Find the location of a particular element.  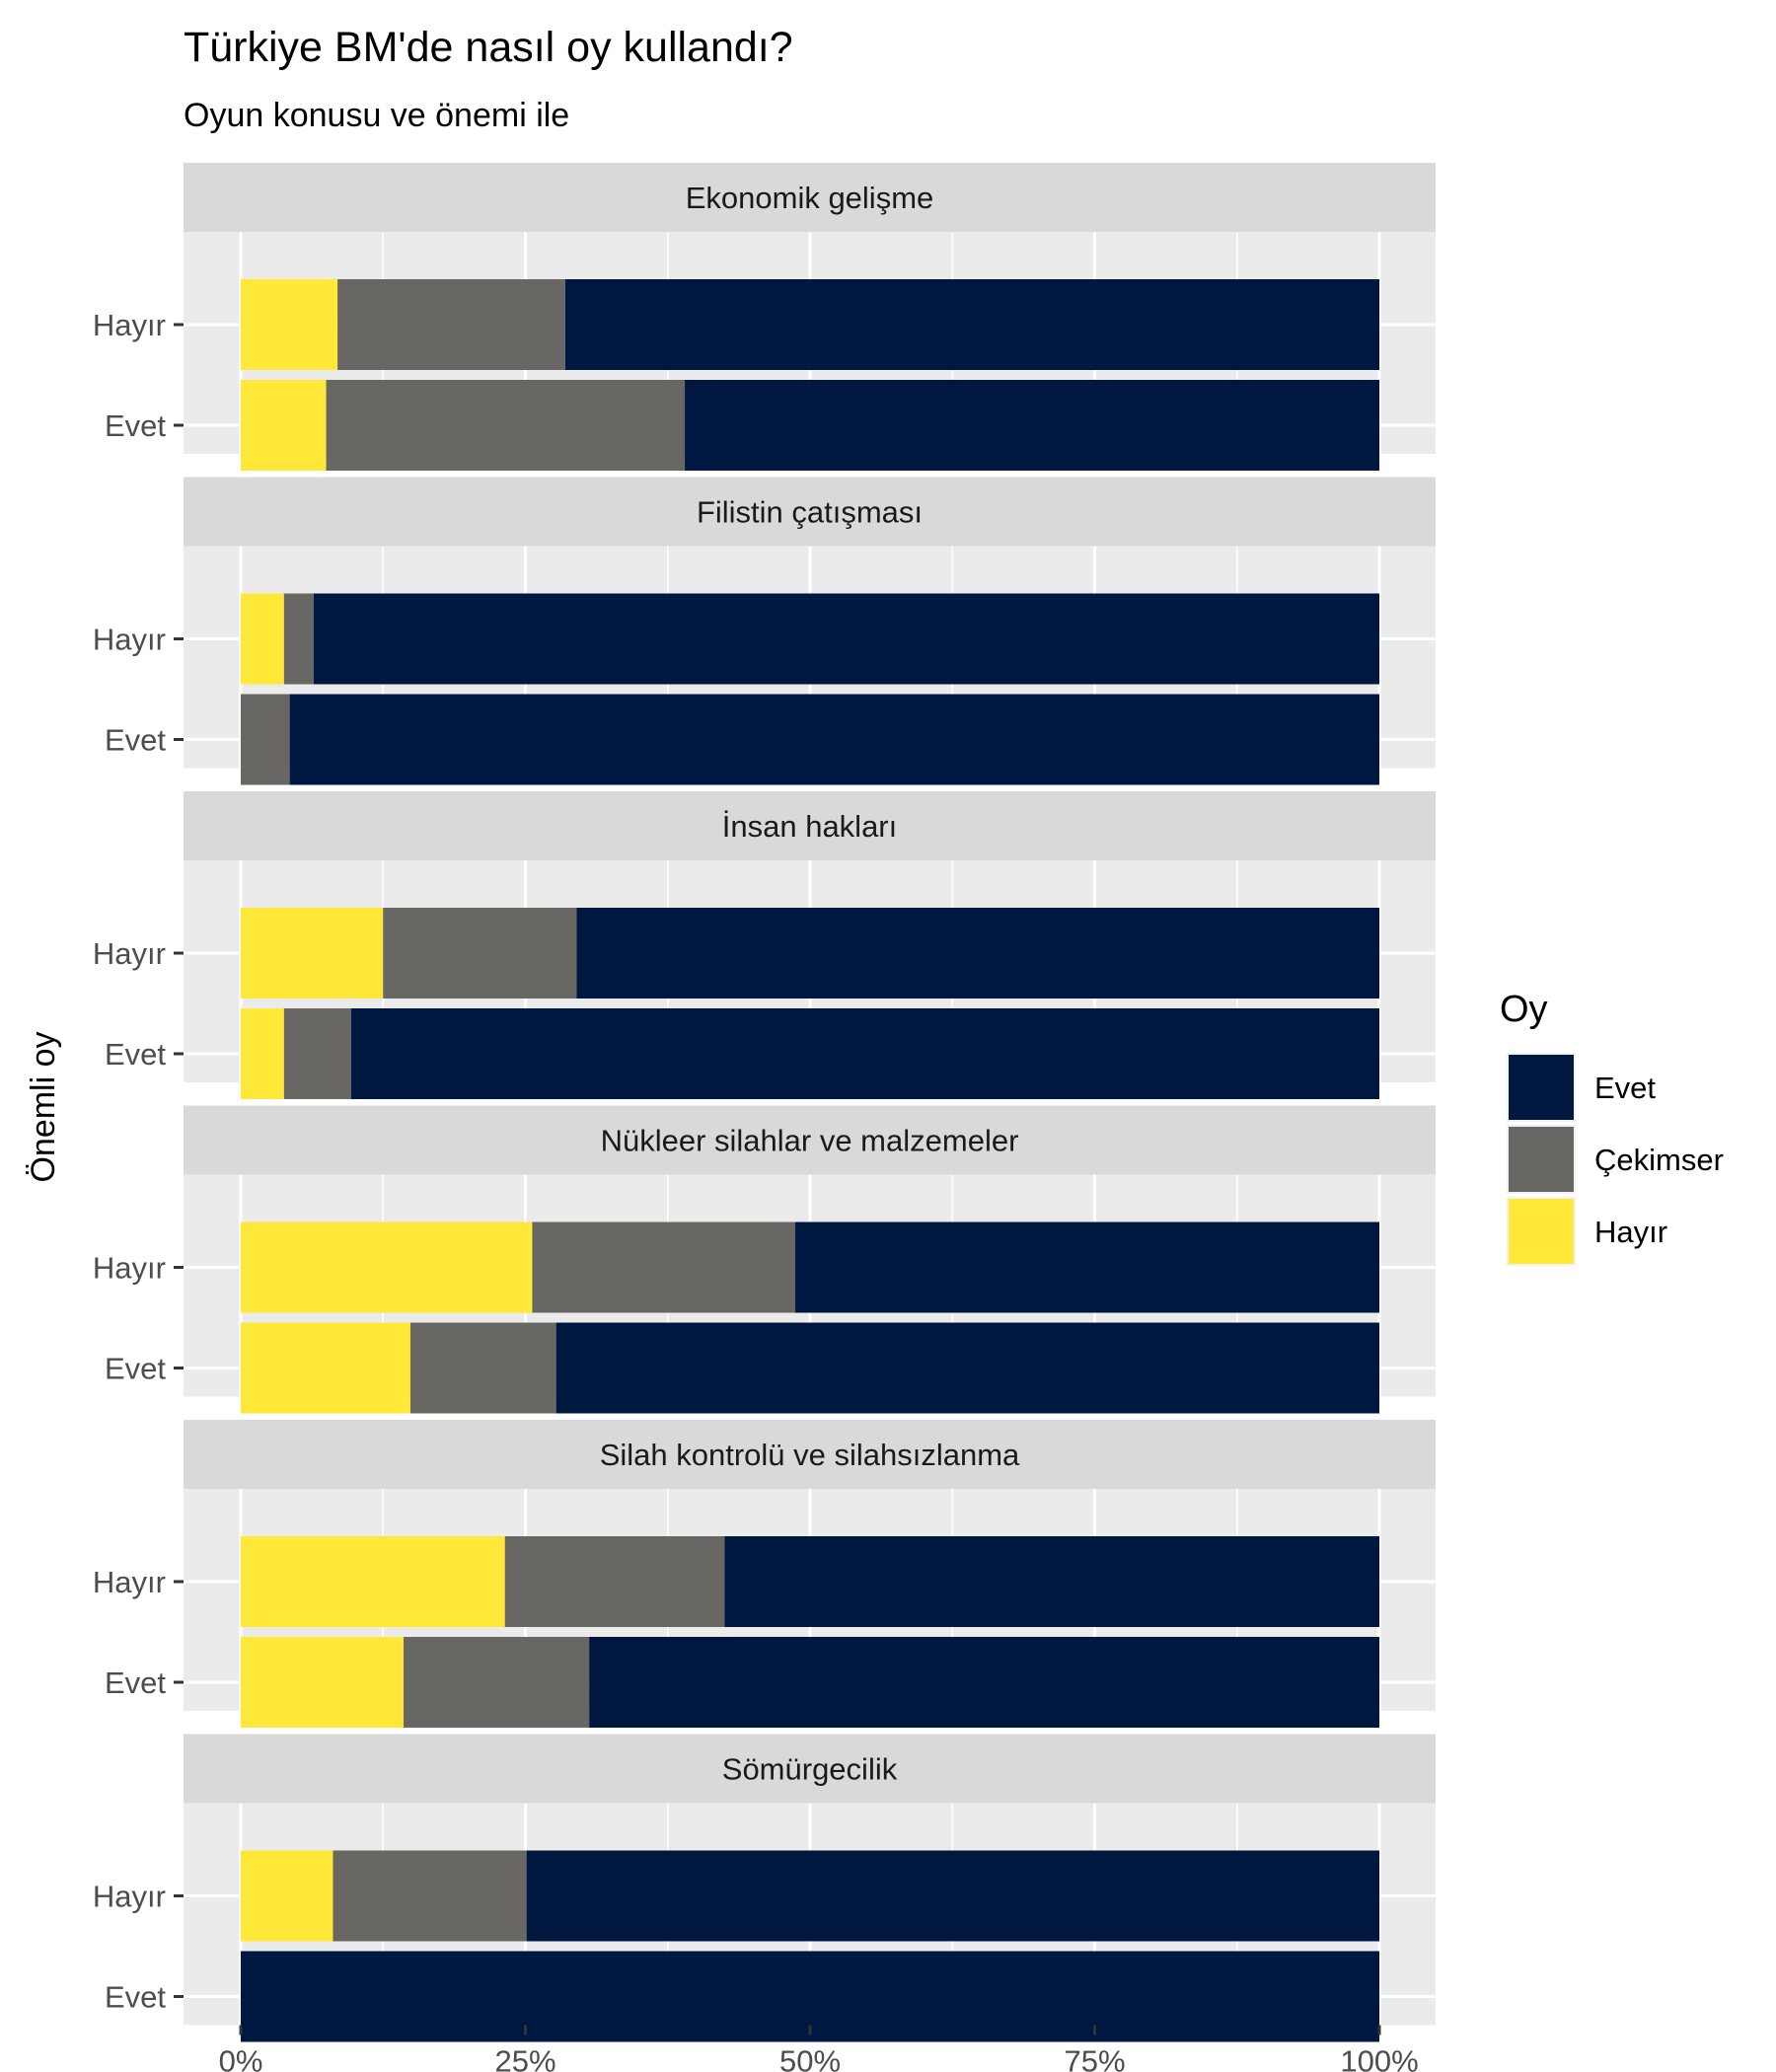

chart-subtitle: Oyun konusu ve önemi ile is located at coordinates (377, 116).